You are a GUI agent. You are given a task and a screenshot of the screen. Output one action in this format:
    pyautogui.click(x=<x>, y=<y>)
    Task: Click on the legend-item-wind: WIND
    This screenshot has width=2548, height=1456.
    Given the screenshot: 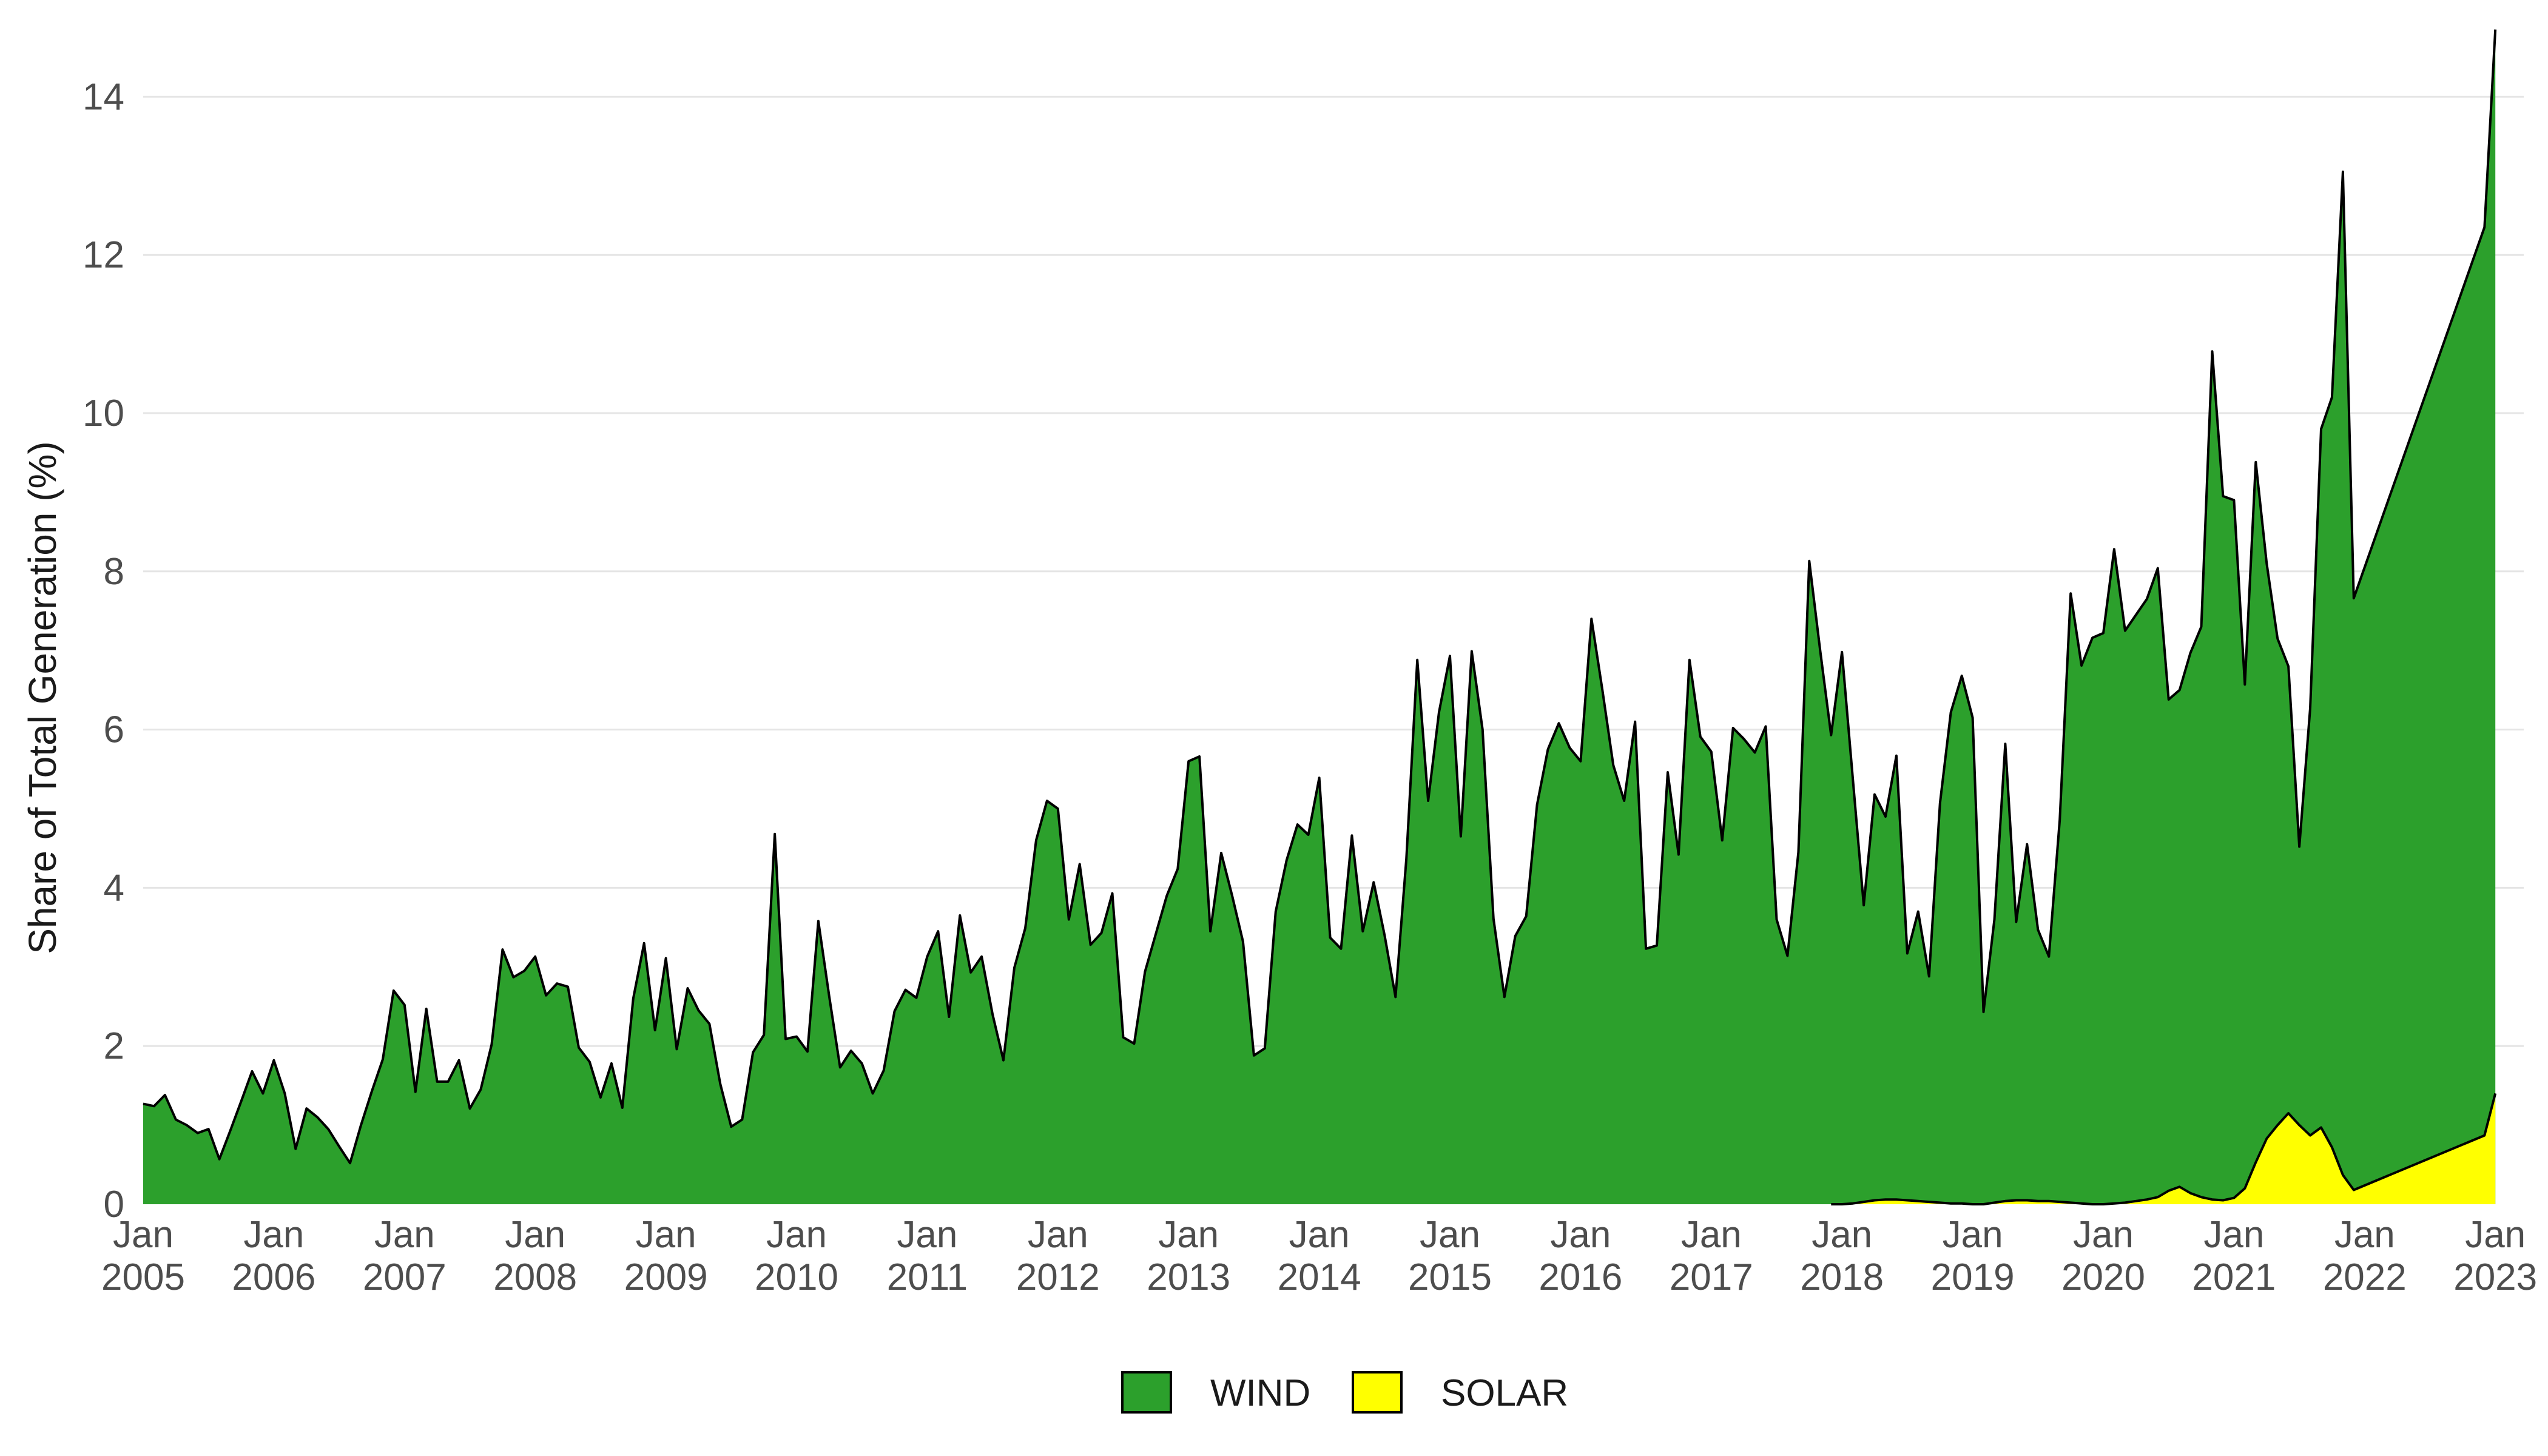 What is the action you would take?
    pyautogui.click(x=1215, y=1392)
    